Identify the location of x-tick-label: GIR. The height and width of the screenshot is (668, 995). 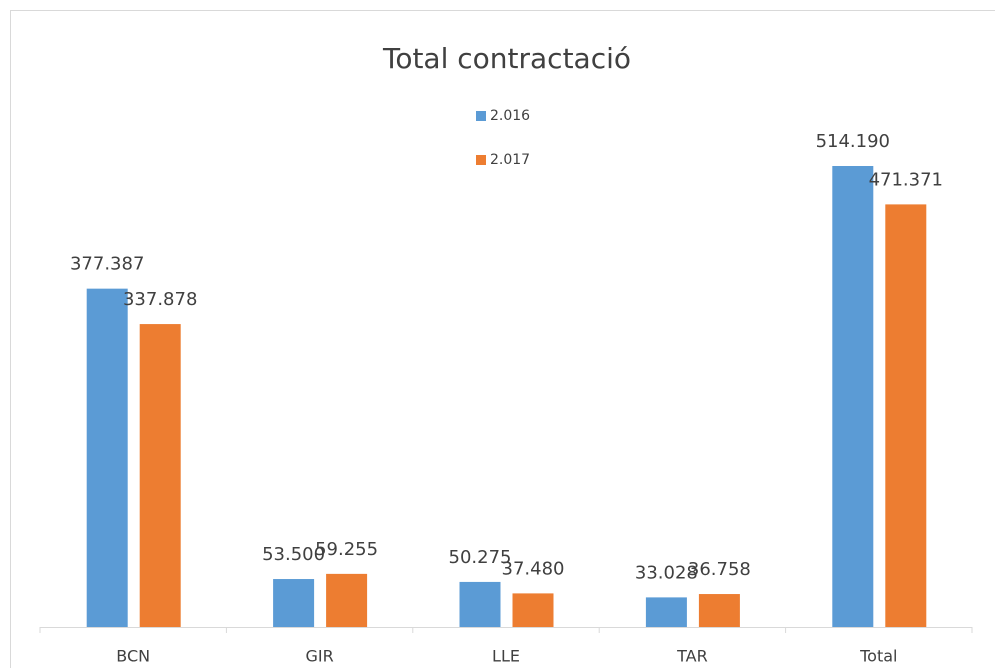
(319, 656).